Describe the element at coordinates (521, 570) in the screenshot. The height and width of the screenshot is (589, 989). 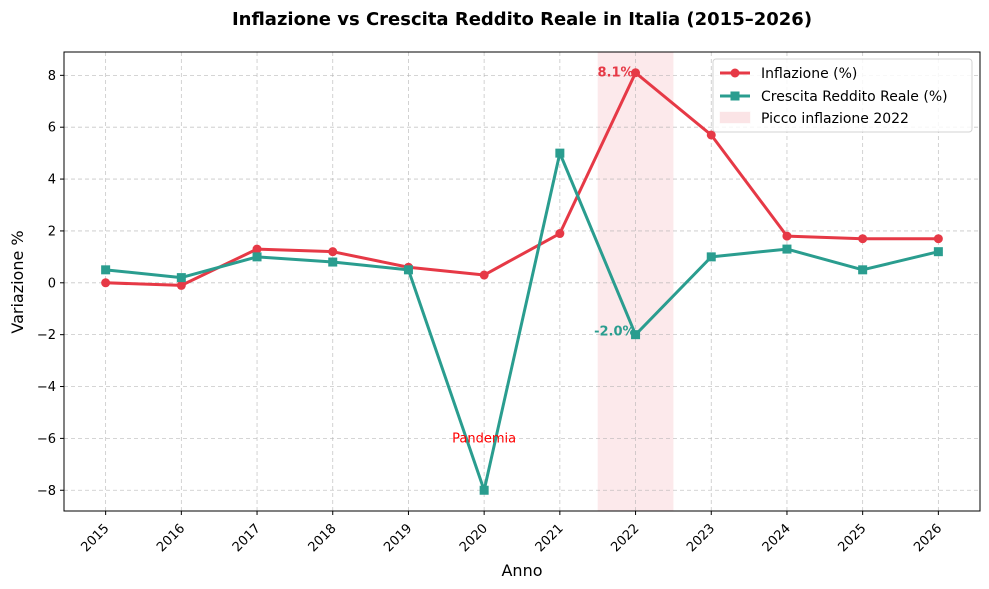
I see `x-axis-label: Anno` at that location.